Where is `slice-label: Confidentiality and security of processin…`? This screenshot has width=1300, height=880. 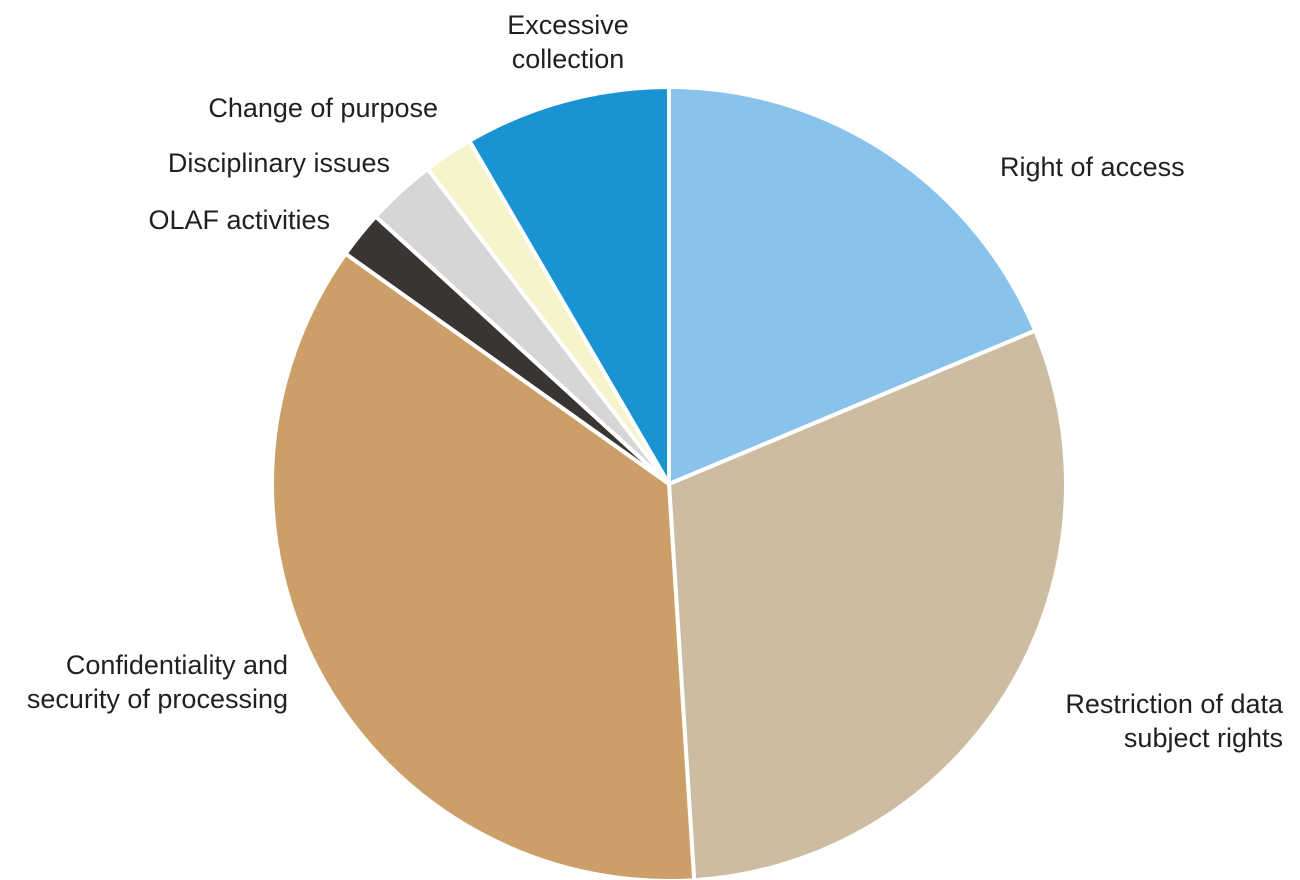 slice-label: Confidentiality and security of processin… is located at coordinates (157, 682).